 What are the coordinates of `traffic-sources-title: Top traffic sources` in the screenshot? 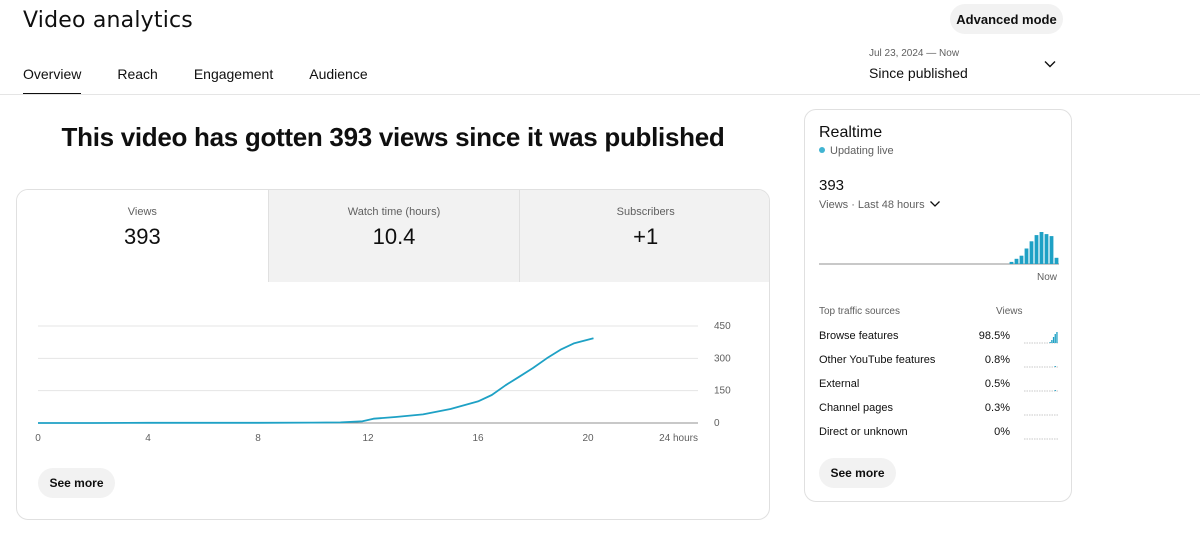 It's located at (859, 311).